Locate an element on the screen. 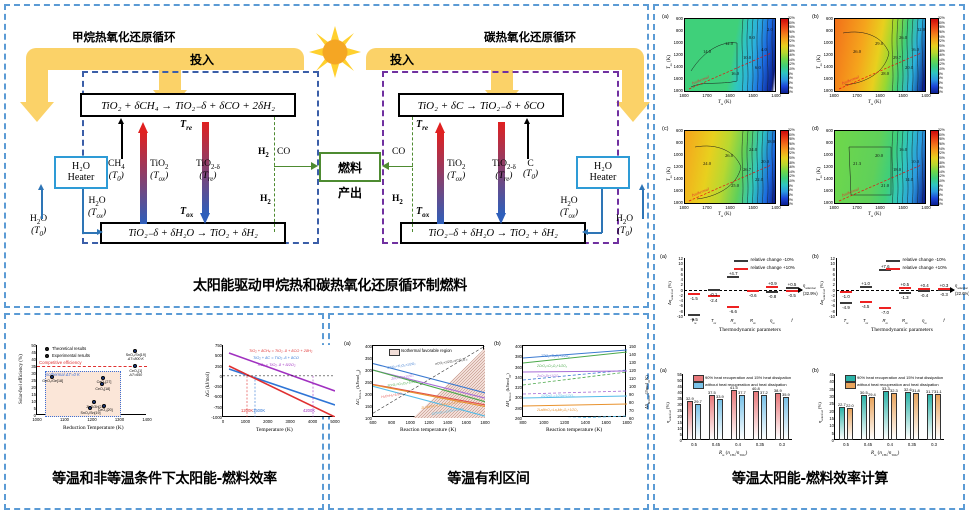 This screenshot has width=969, height=514. xtick: 1100 is located at coordinates (64, 419).